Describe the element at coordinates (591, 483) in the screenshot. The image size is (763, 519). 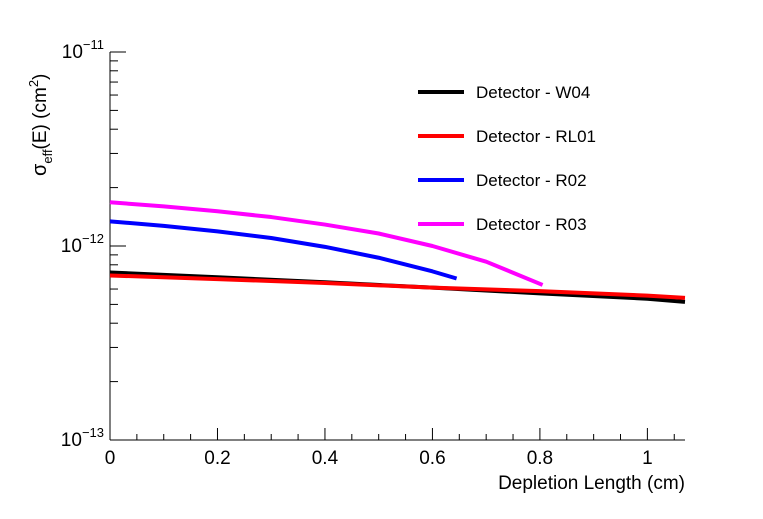
I see `x-axis-title: Depletion Length (cm)` at that location.